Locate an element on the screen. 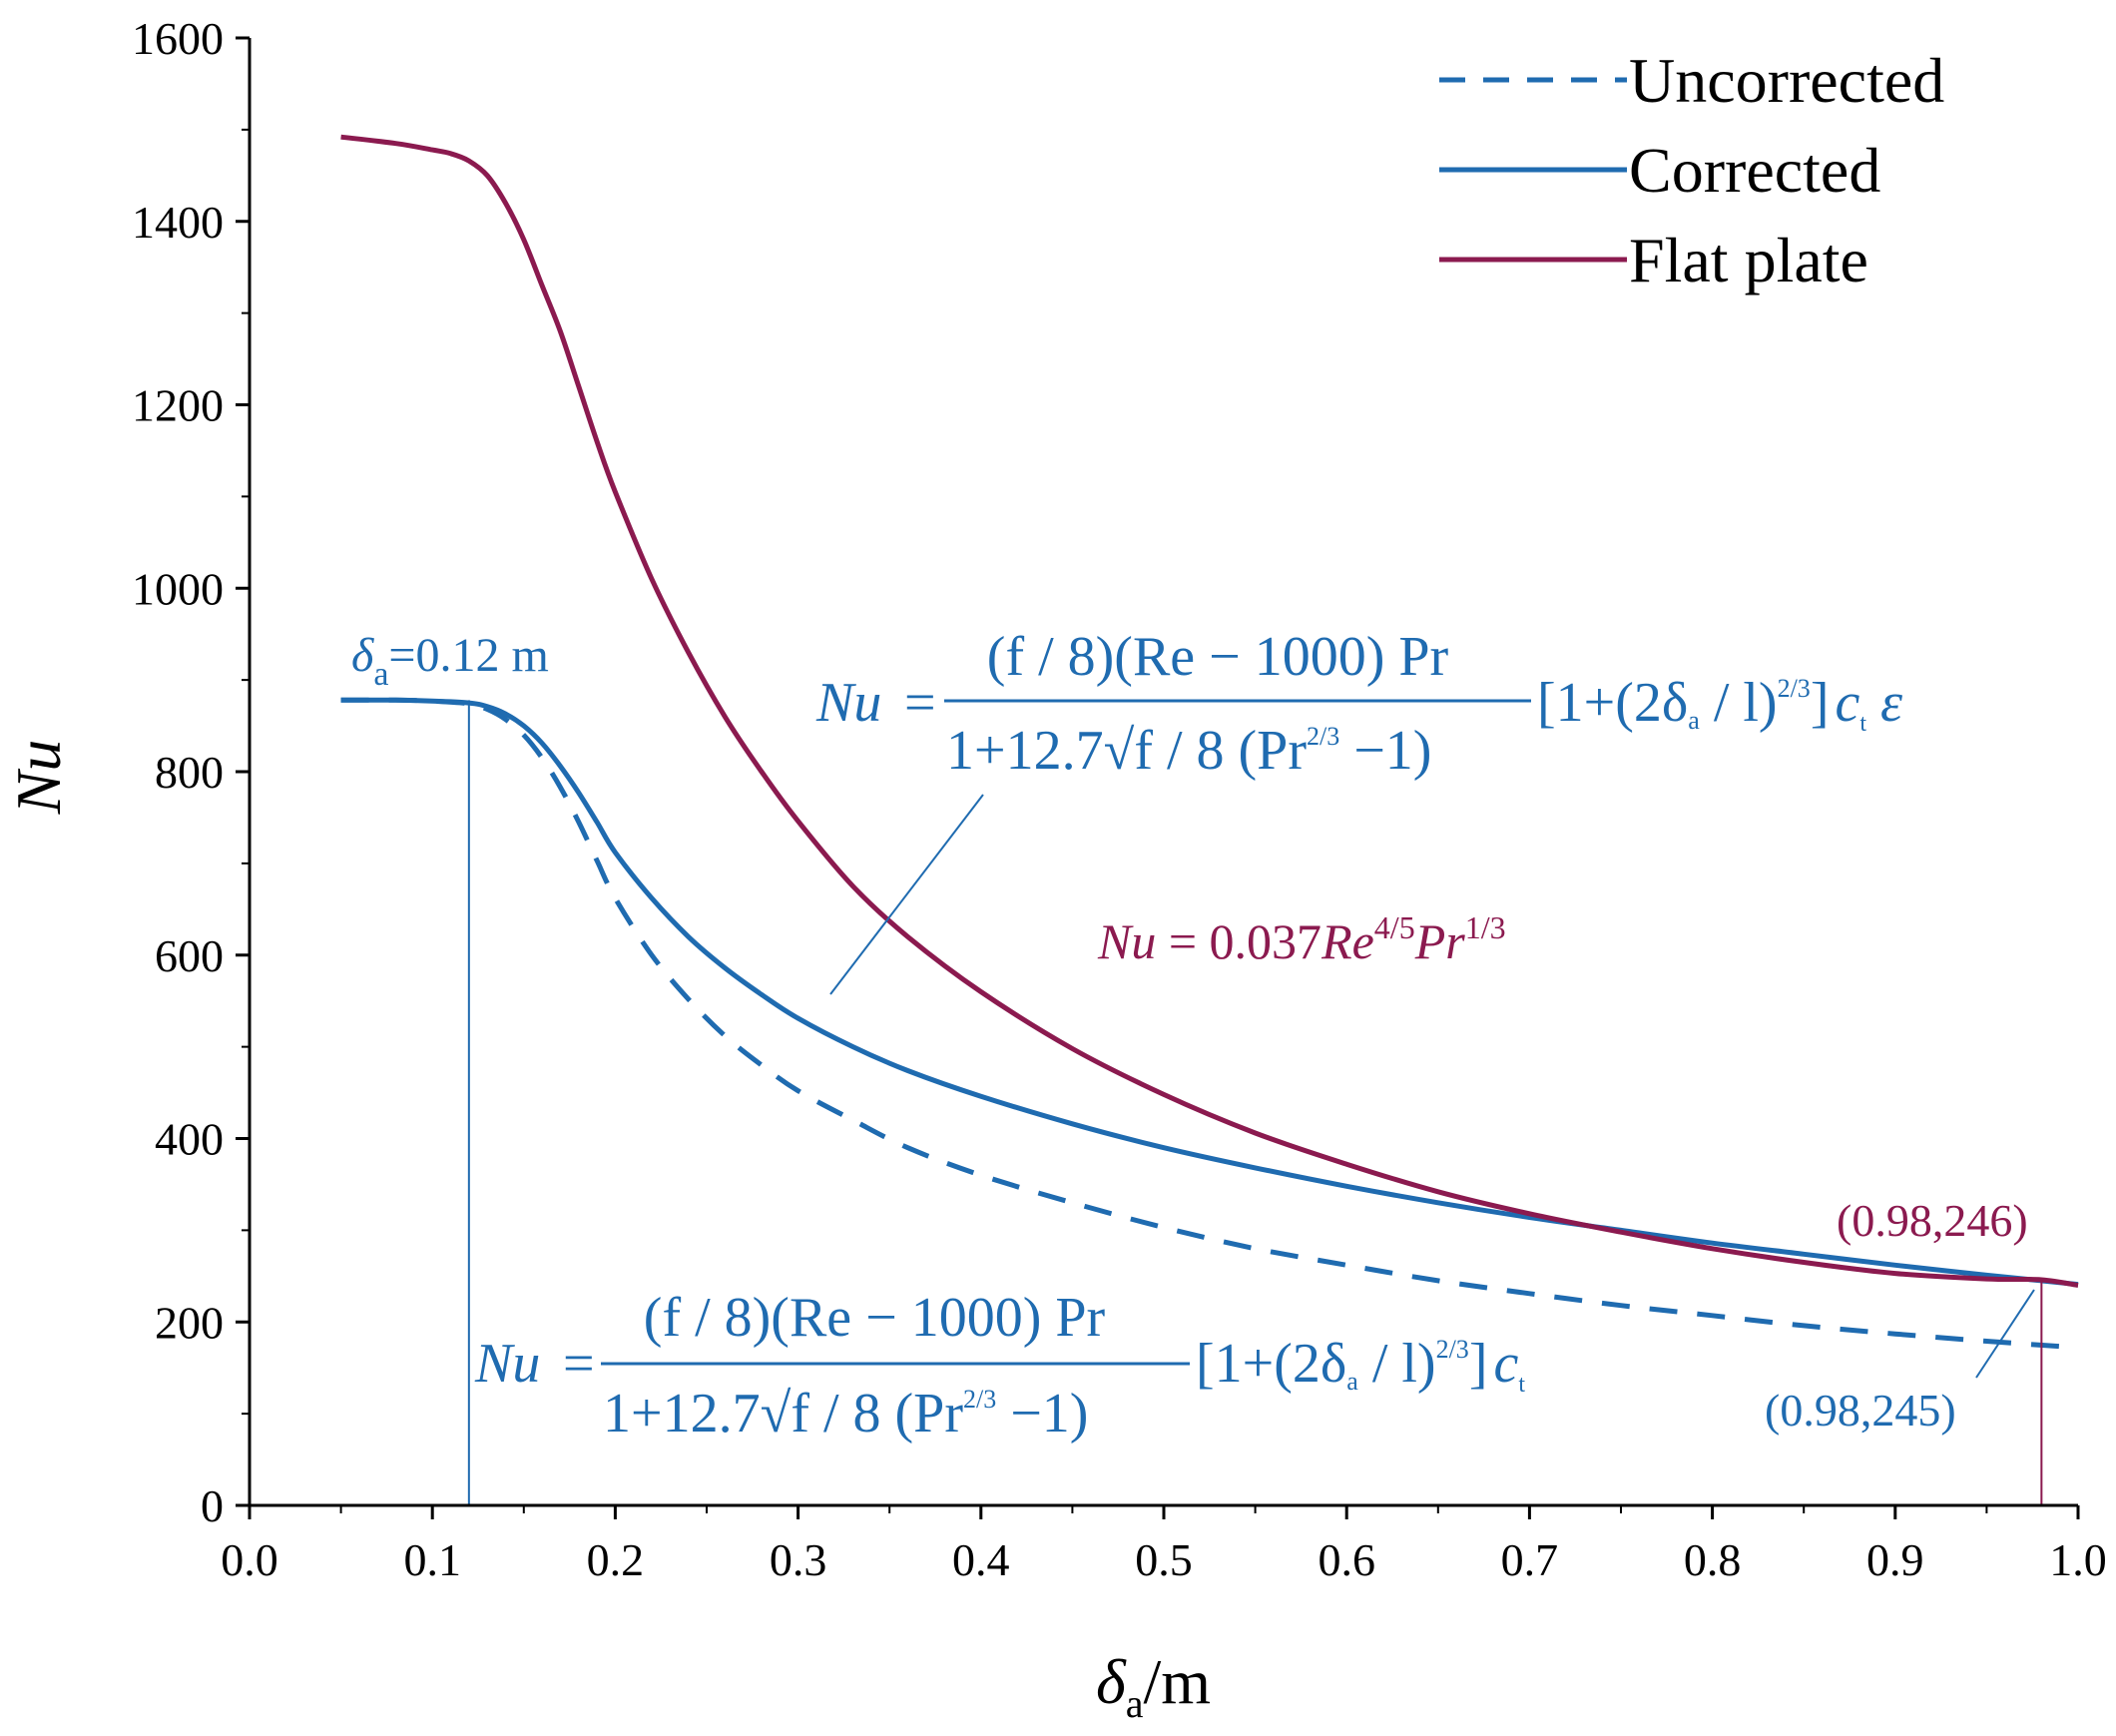 This screenshot has height=1736, width=2116. x-axis-title-symbol: δ is located at coordinates (1111, 1681).